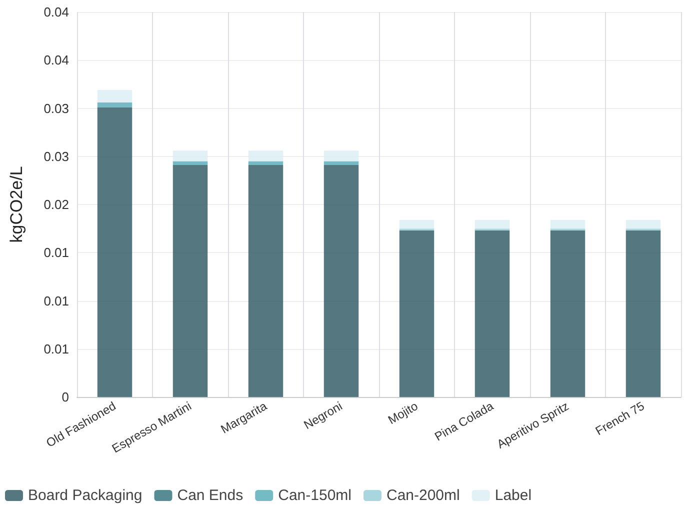 The width and height of the screenshot is (691, 506). Describe the element at coordinates (315, 495) in the screenshot. I see `legend-label: Can-150ml` at that location.